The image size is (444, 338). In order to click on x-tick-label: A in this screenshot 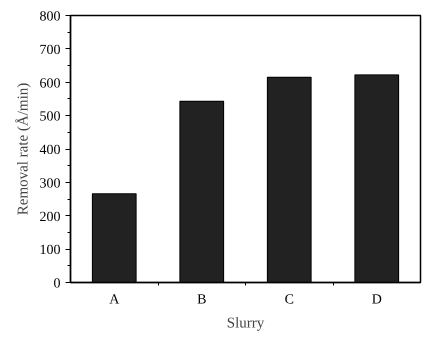, I will do `click(114, 300)`.